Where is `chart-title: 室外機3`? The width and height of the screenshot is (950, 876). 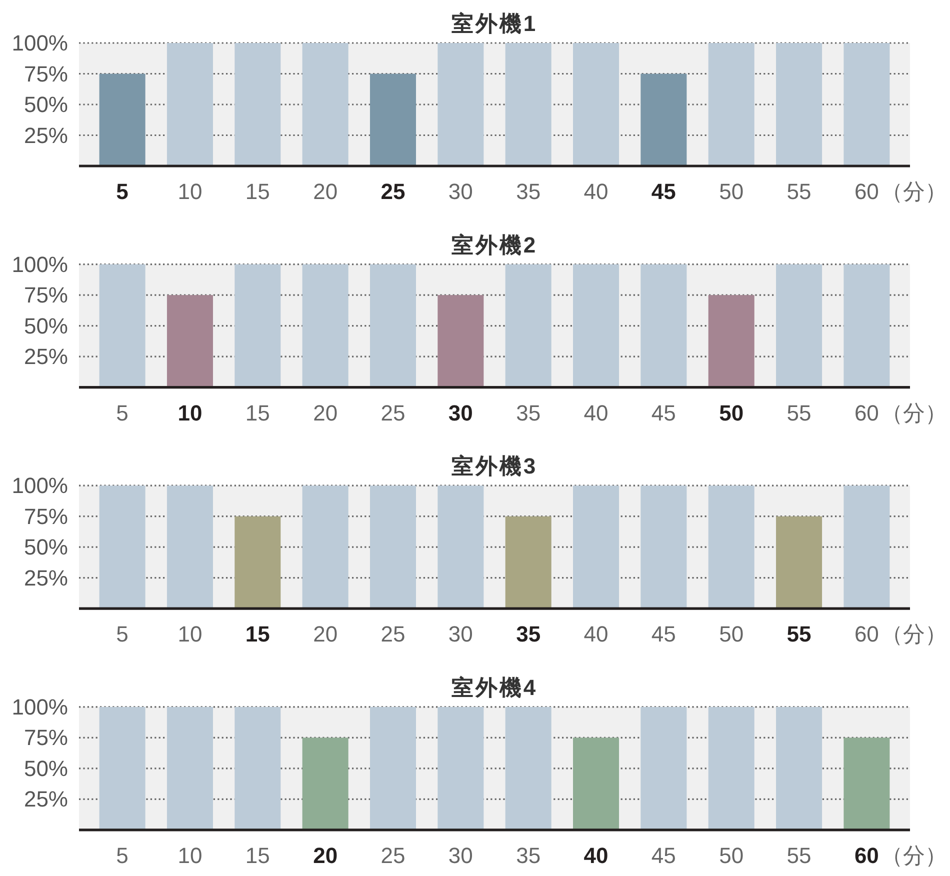
chart-title: 室外機3 is located at coordinates (494, 466).